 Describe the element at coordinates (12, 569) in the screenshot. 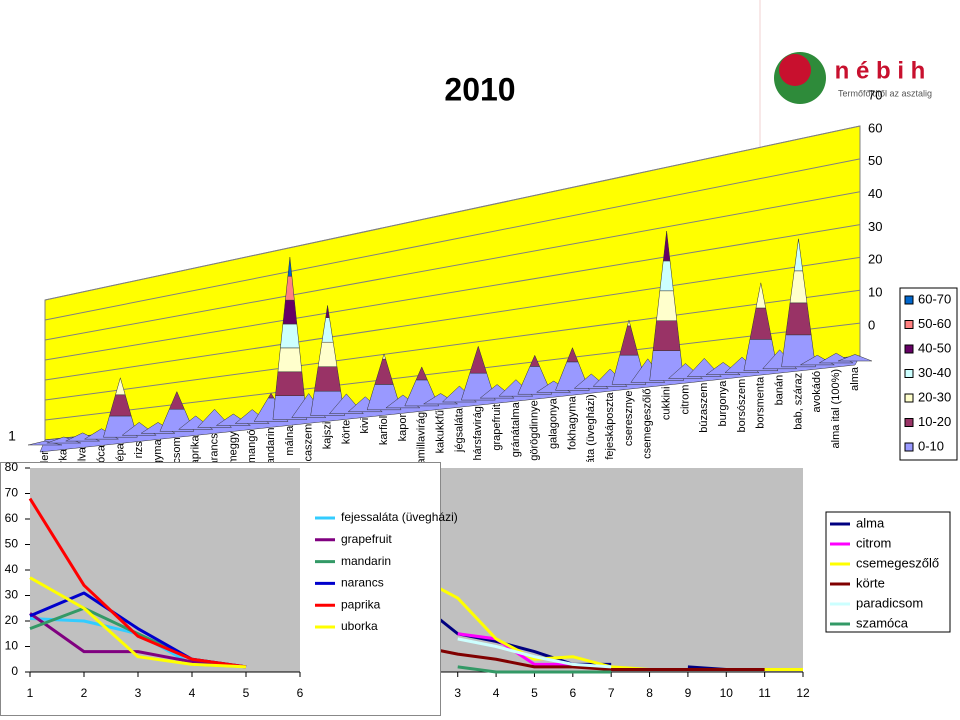

I see `y-tick-label: 40` at that location.